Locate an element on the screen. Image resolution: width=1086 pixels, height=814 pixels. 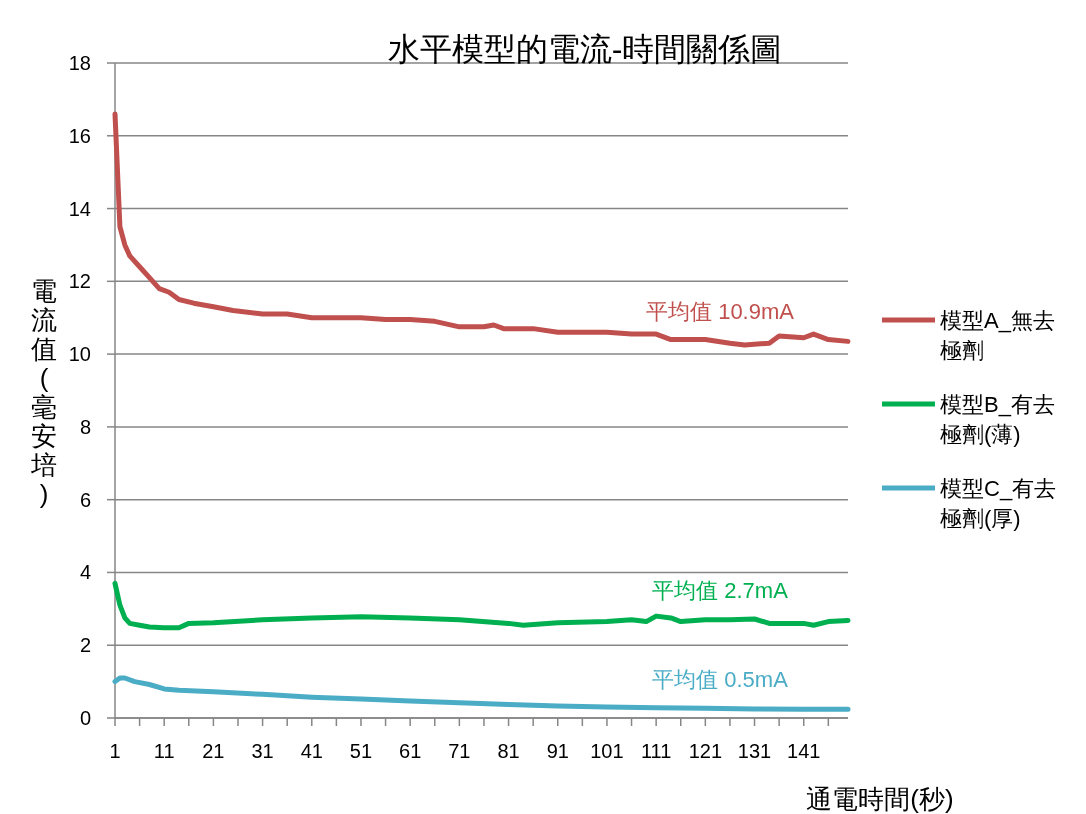
chart-title: 水平模型的電流-時間關係圖 is located at coordinates (585, 49).